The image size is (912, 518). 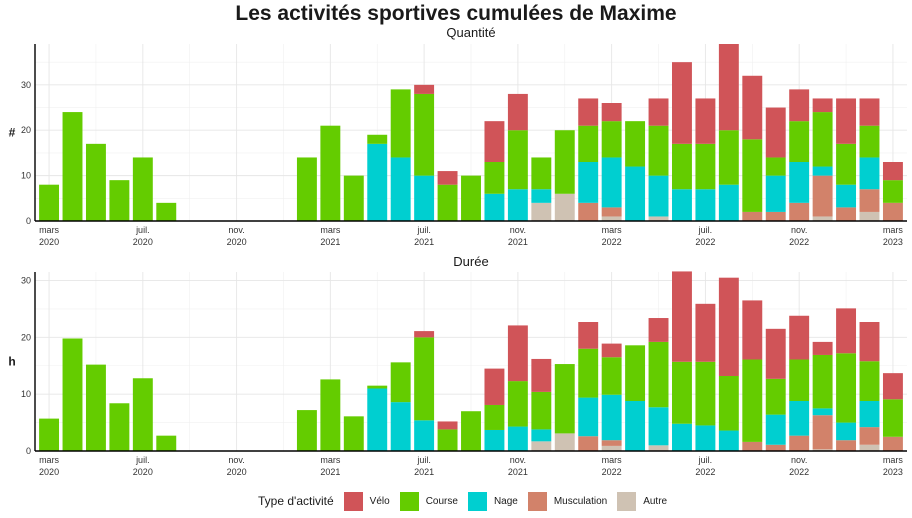 What do you see at coordinates (470, 261) in the screenshot?
I see `panel-title: Durée` at bounding box center [470, 261].